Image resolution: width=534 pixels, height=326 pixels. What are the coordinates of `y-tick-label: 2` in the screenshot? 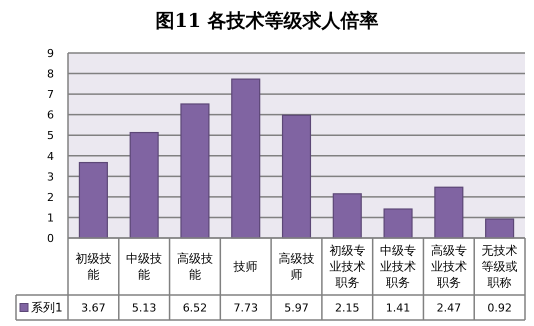 It's located at (50, 197).